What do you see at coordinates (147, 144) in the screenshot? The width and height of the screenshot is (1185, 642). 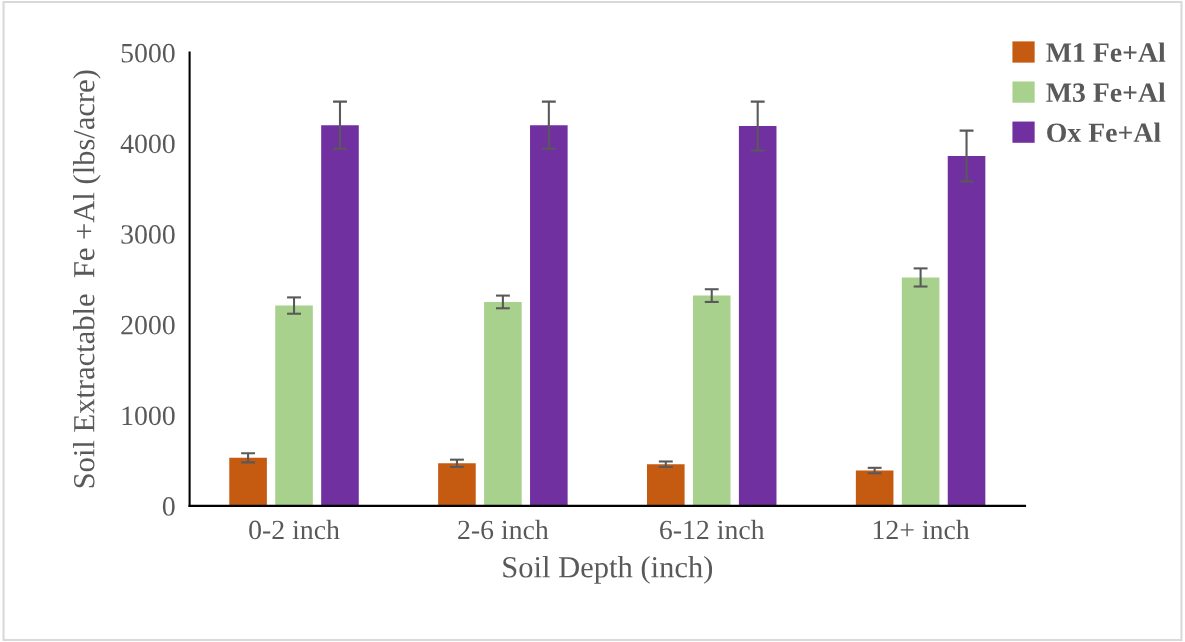 I see `y-tick-label: 4000` at bounding box center [147, 144].